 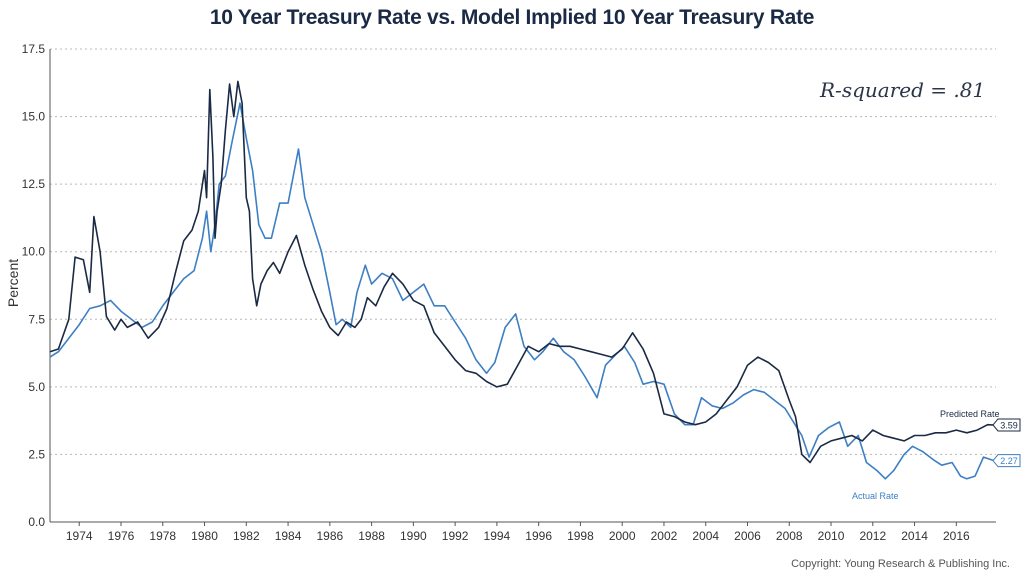 I want to click on y-tick-label: 10.0, so click(x=34, y=252).